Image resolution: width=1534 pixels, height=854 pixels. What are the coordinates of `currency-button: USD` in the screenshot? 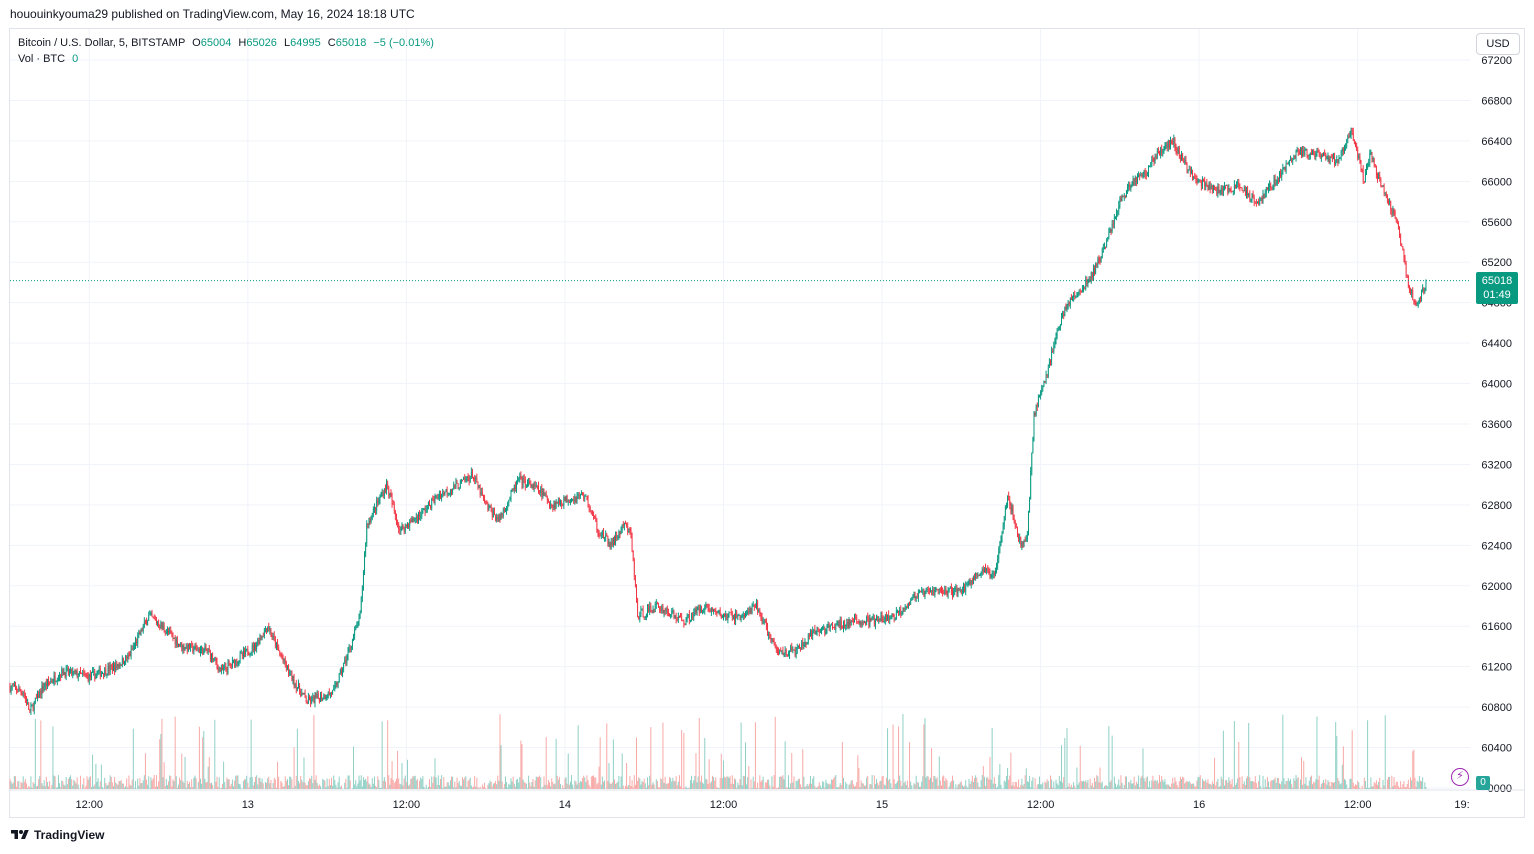 It's located at (1498, 44).